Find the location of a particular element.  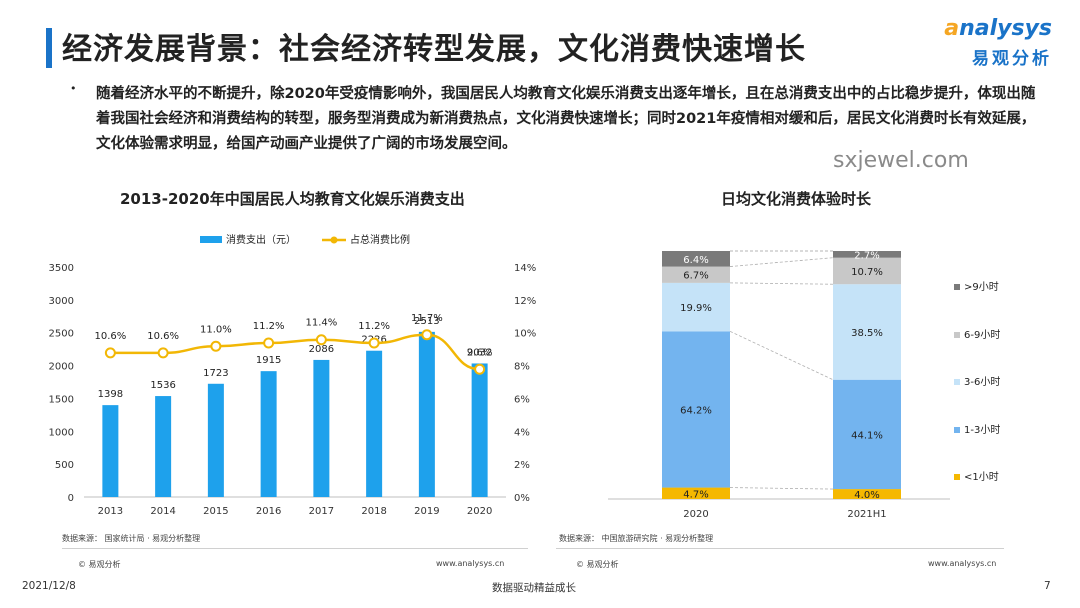

left-axis-tick: 1000 is located at coordinates (61, 432).